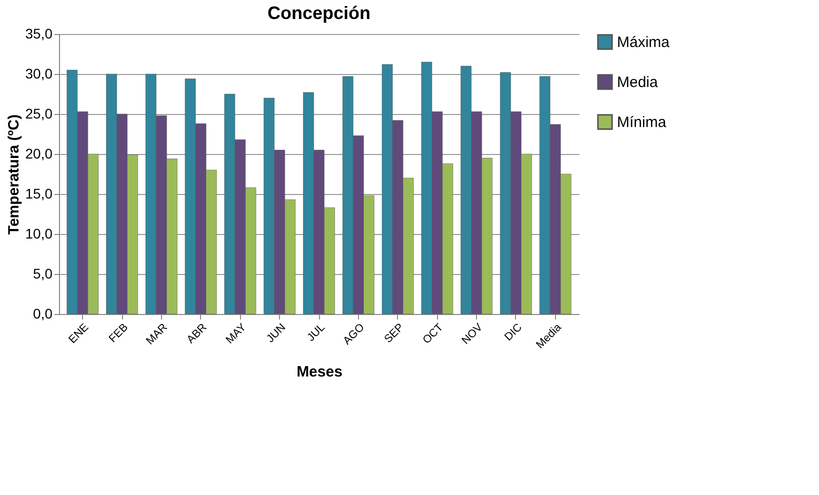 This screenshot has height=495, width=819. What do you see at coordinates (643, 42) in the screenshot?
I see `legend-label: Máxima` at bounding box center [643, 42].